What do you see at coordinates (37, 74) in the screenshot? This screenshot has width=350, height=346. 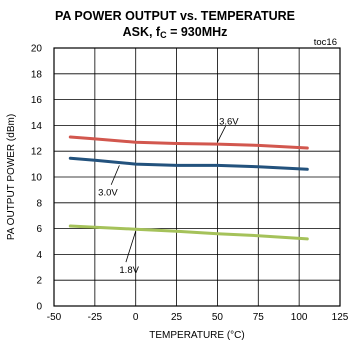 I see `y-tick-label: 18` at bounding box center [37, 74].